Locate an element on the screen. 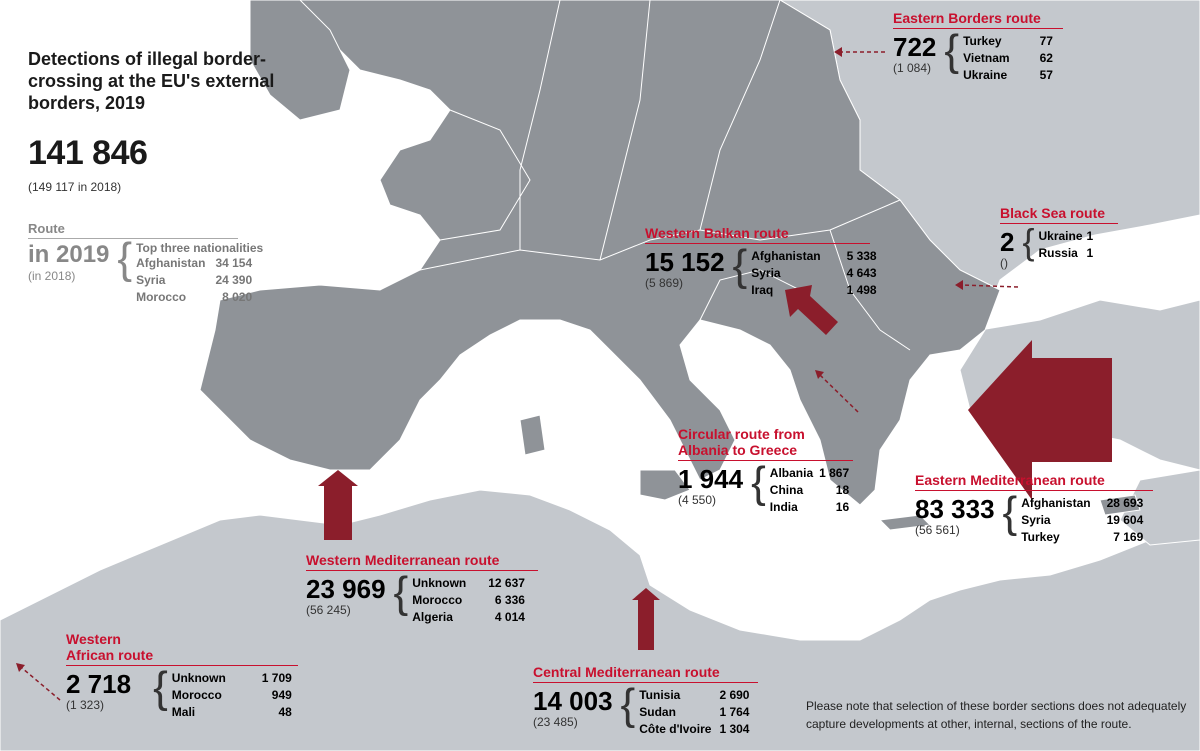 This screenshot has height=751, width=1200. route-title-line2: African route is located at coordinates (110, 655).